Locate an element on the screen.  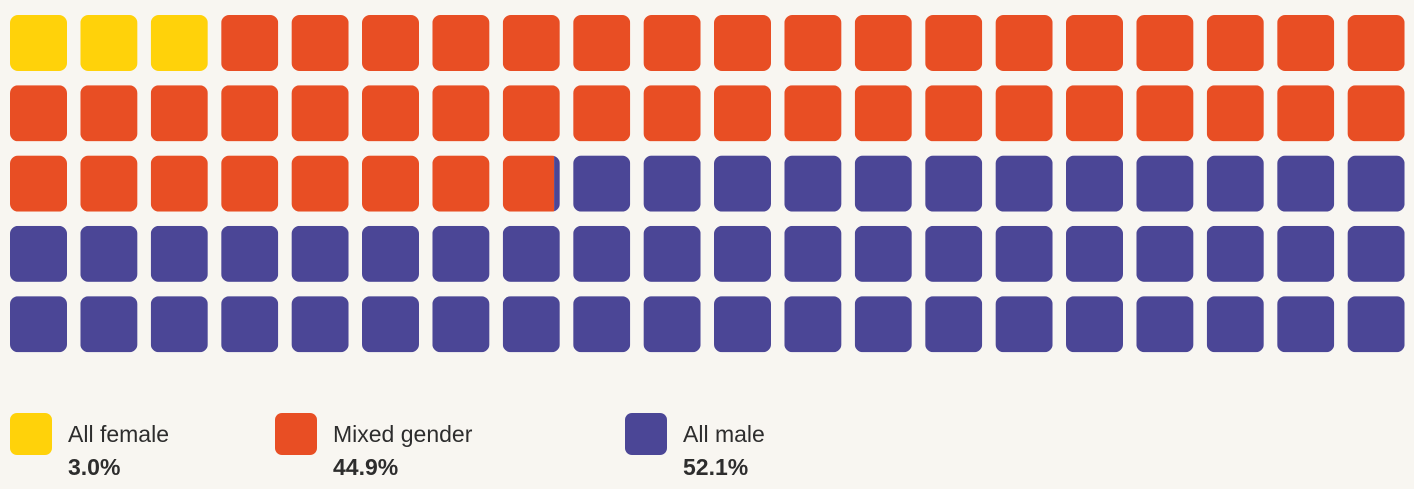
legend-label: All male is located at coordinates (724, 434).